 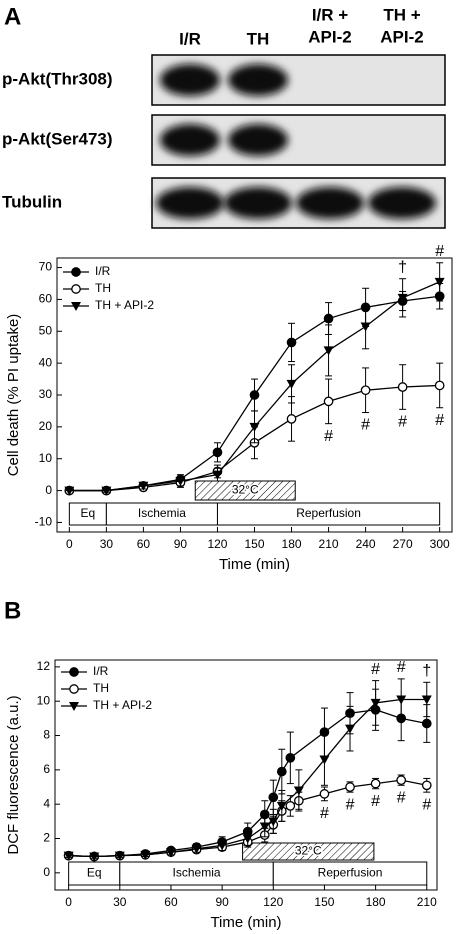 What do you see at coordinates (197, 873) in the screenshot?
I see `phase-label: Ischemia` at bounding box center [197, 873].